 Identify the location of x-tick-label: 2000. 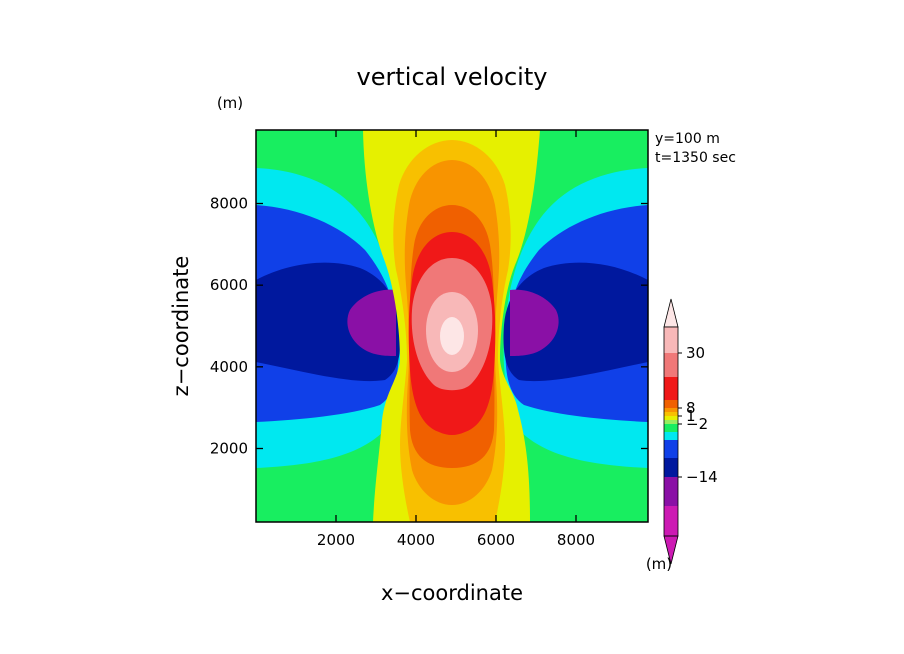
(336, 540).